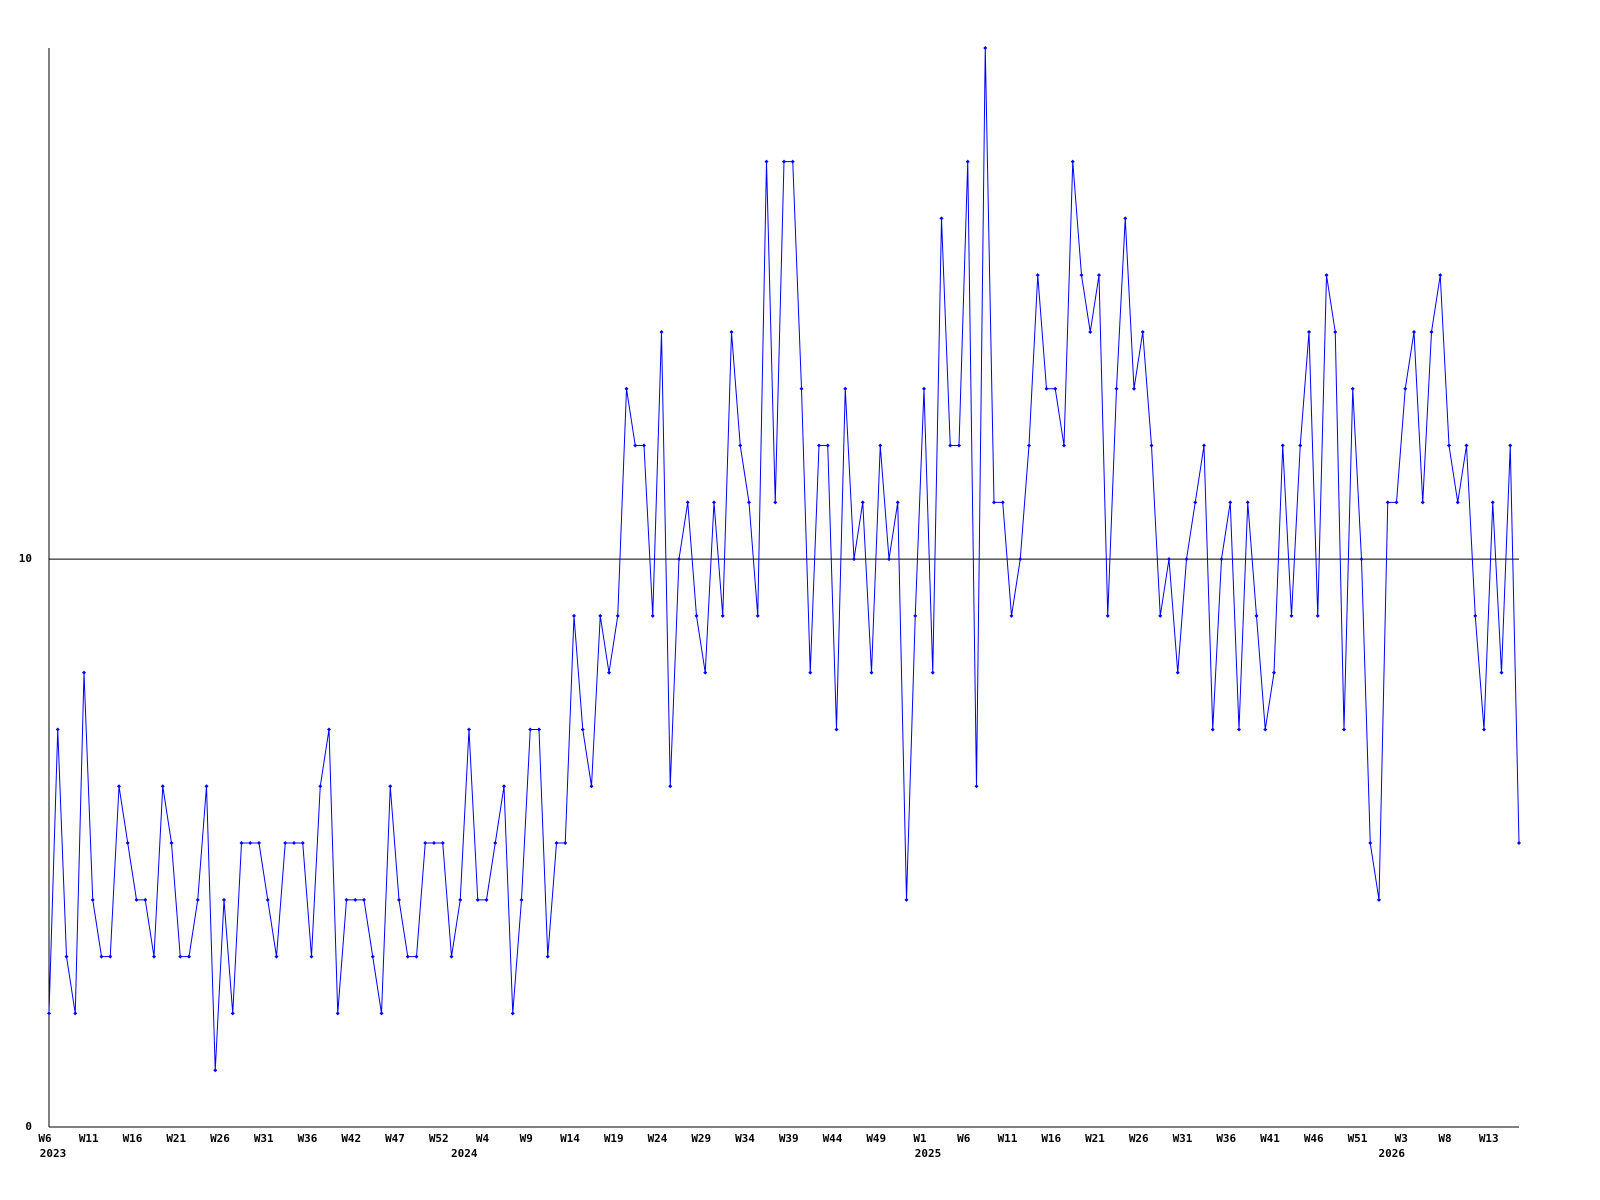 This screenshot has height=1200, width=1600. I want to click on x-tick-label: W41, so click(1270, 1138).